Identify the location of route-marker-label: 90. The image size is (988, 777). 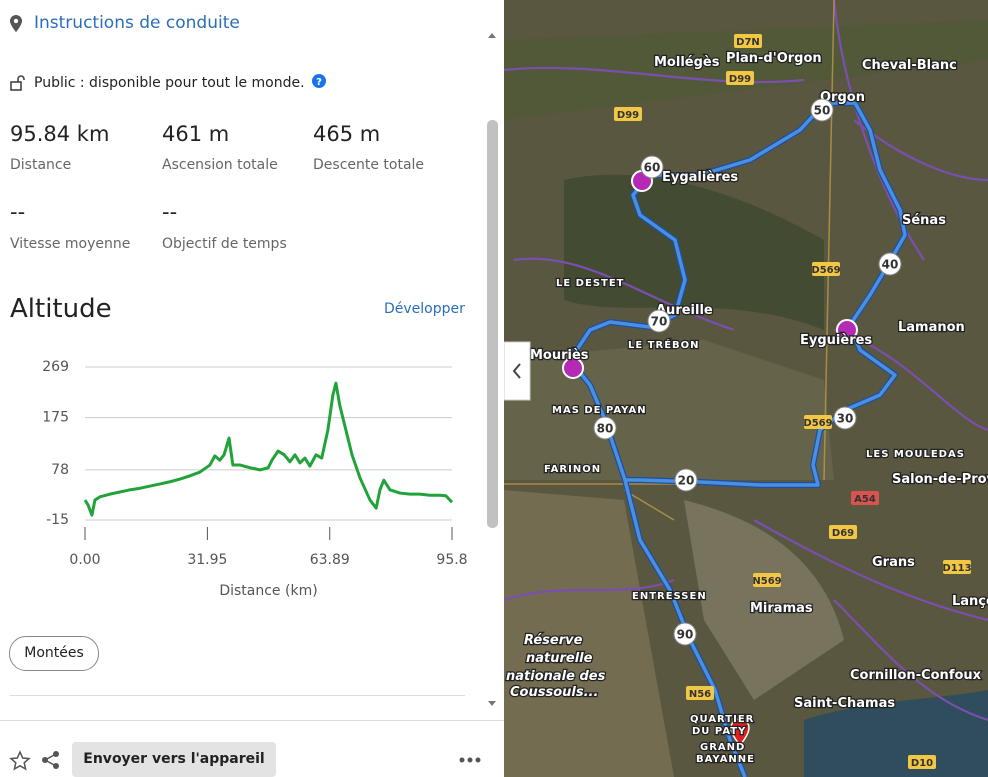
(685, 635).